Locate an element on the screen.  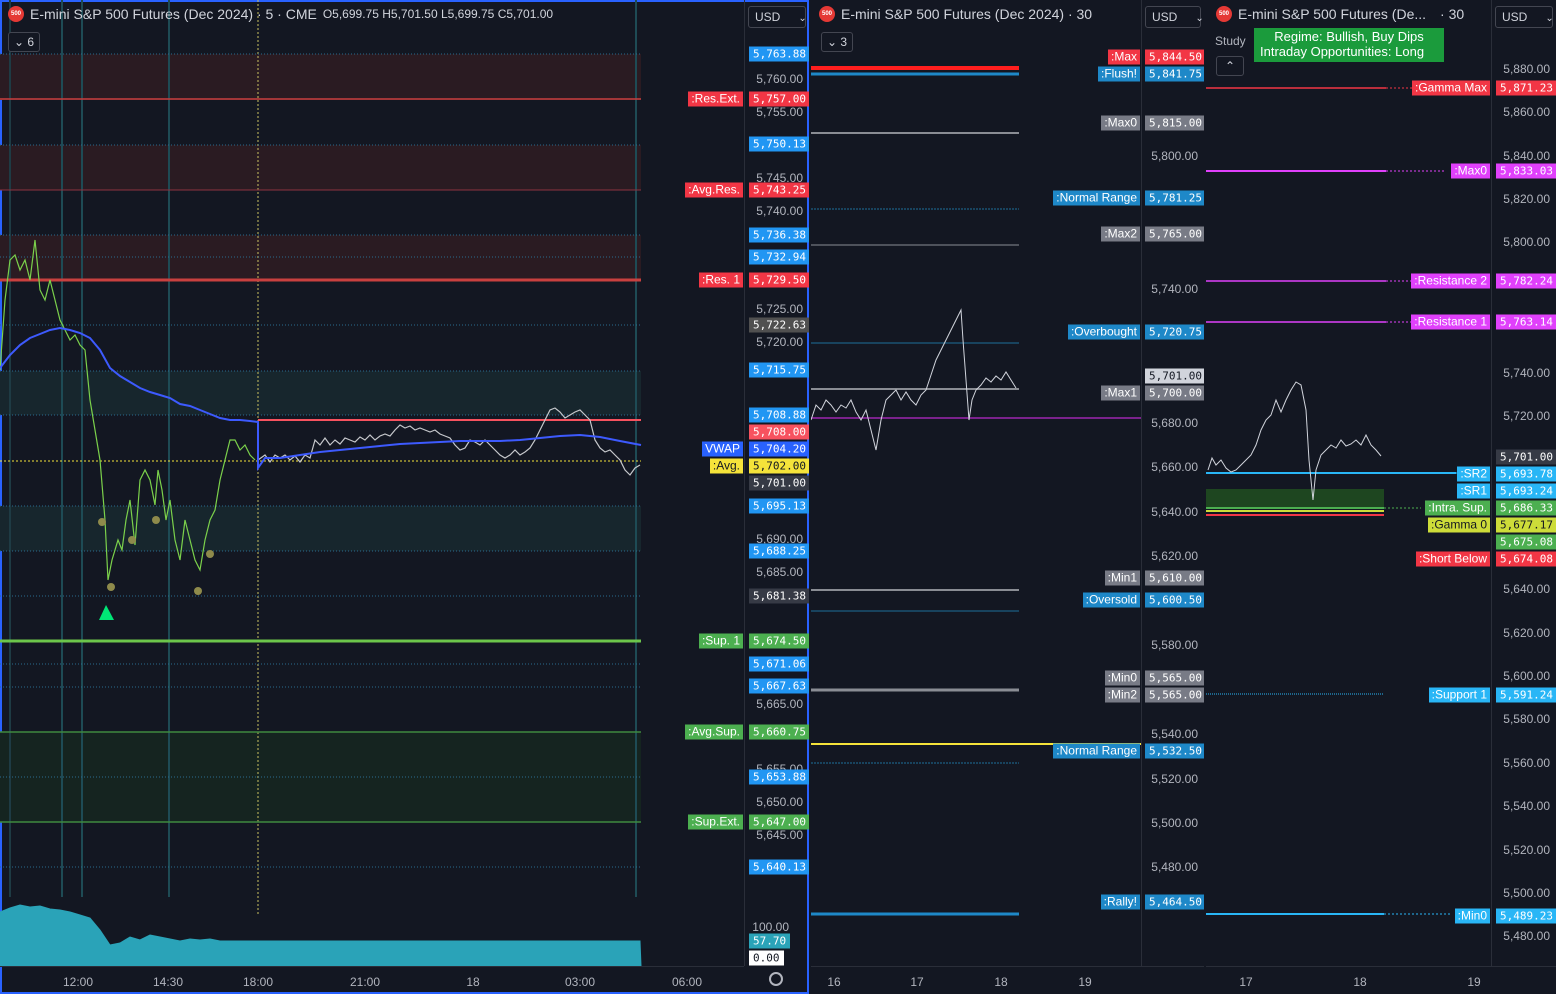
level-label: :Max2 is located at coordinates (1120, 234).